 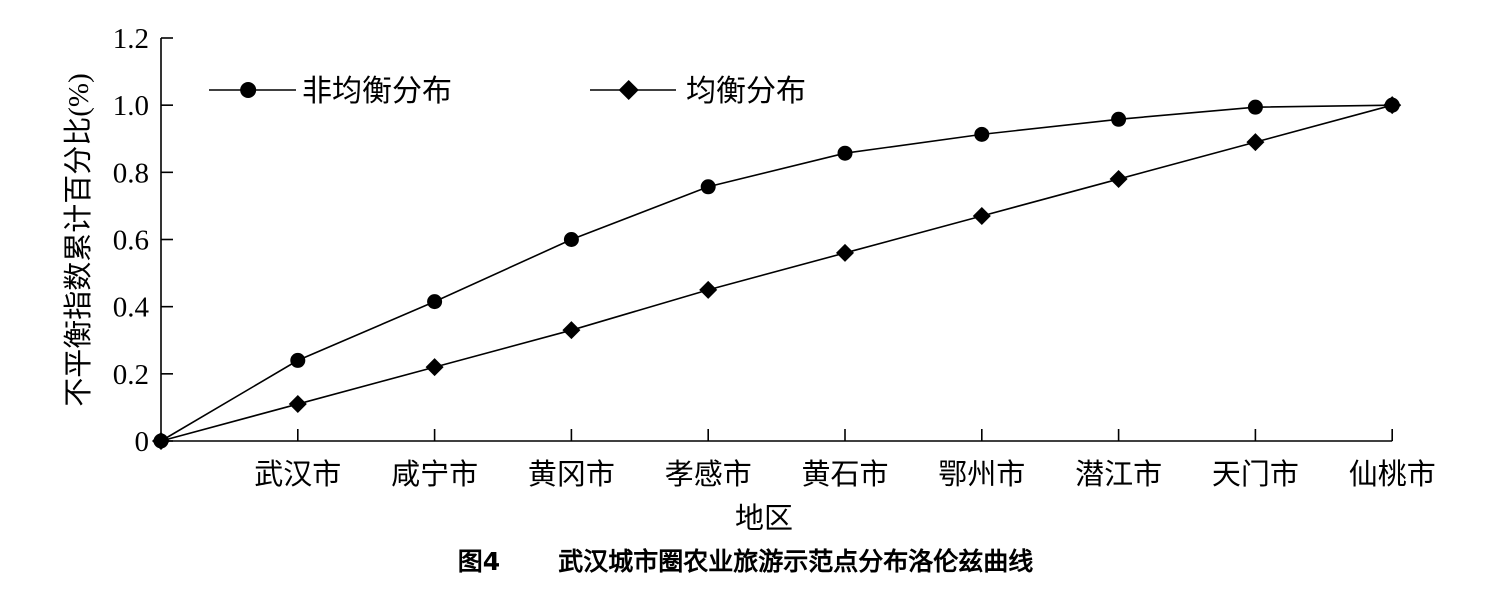 I want to click on legend-item: 均衡分布, so click(x=698, y=91).